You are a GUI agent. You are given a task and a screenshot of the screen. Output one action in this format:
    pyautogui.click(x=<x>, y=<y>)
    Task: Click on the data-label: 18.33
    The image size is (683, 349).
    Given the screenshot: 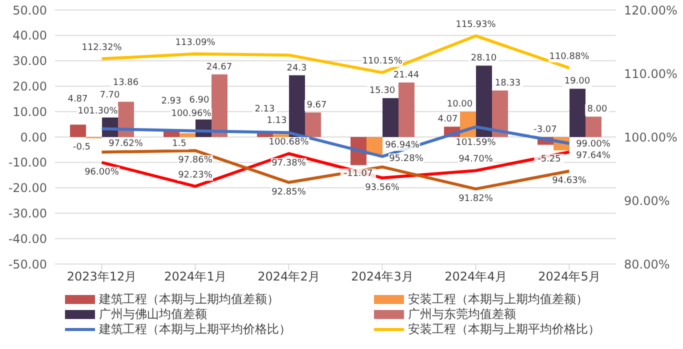 What is the action you would take?
    pyautogui.click(x=507, y=83)
    